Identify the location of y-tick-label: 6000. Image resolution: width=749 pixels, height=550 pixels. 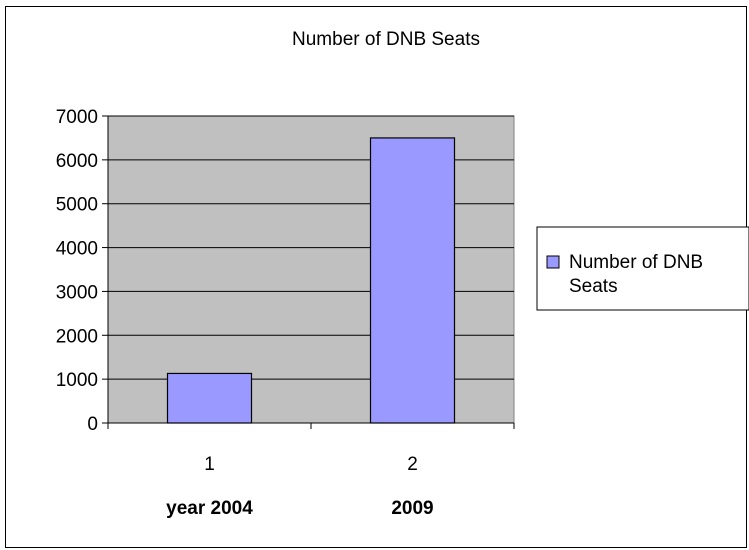
(77, 161).